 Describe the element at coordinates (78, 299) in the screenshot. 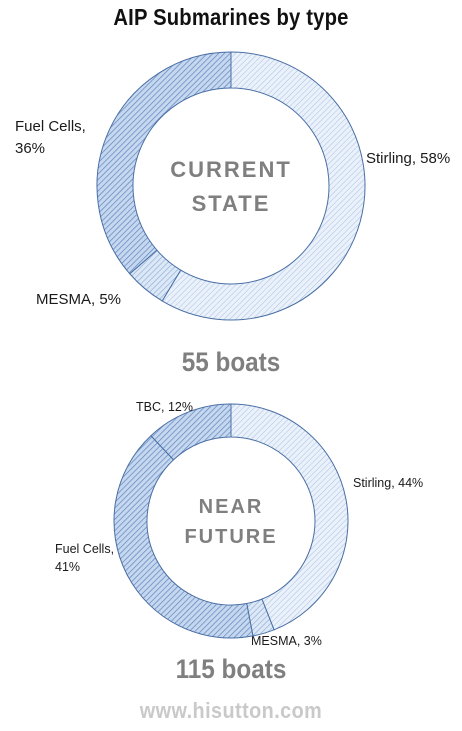

I see `slice-label-mesma: MESMA, 5%` at that location.